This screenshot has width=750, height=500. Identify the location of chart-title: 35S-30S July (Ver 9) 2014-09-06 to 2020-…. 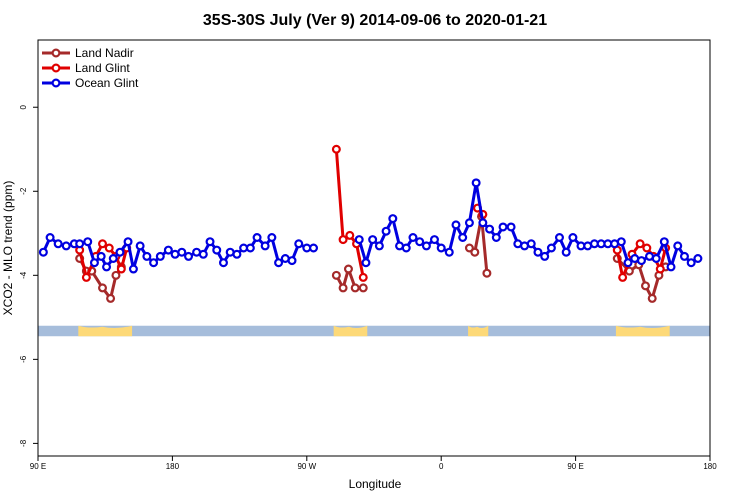
(375, 20).